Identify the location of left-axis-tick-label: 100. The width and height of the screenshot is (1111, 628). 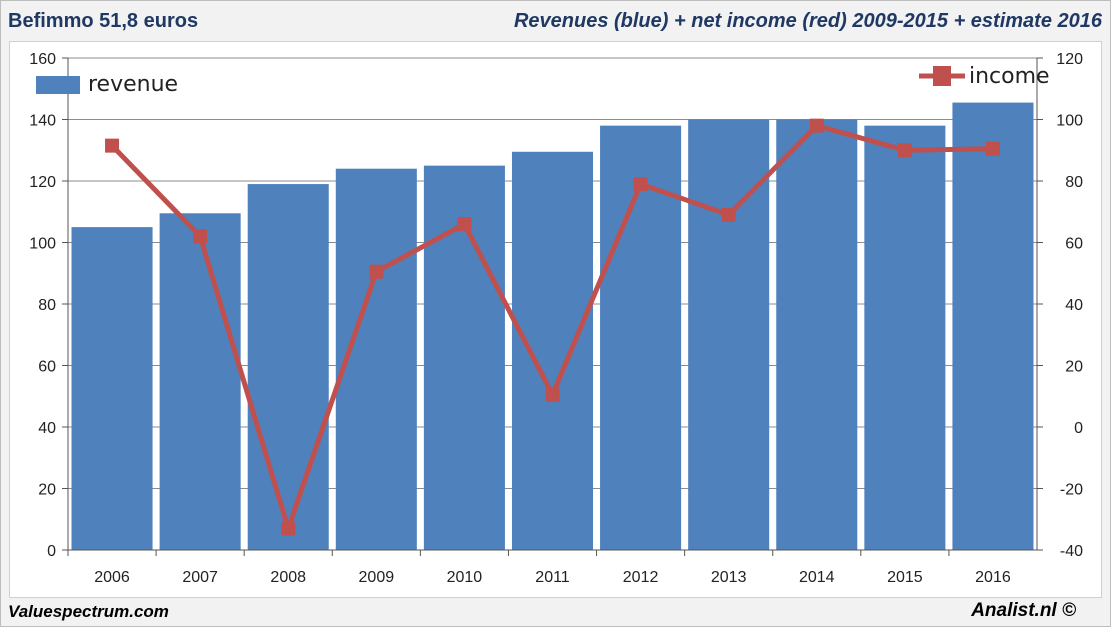
(42, 244).